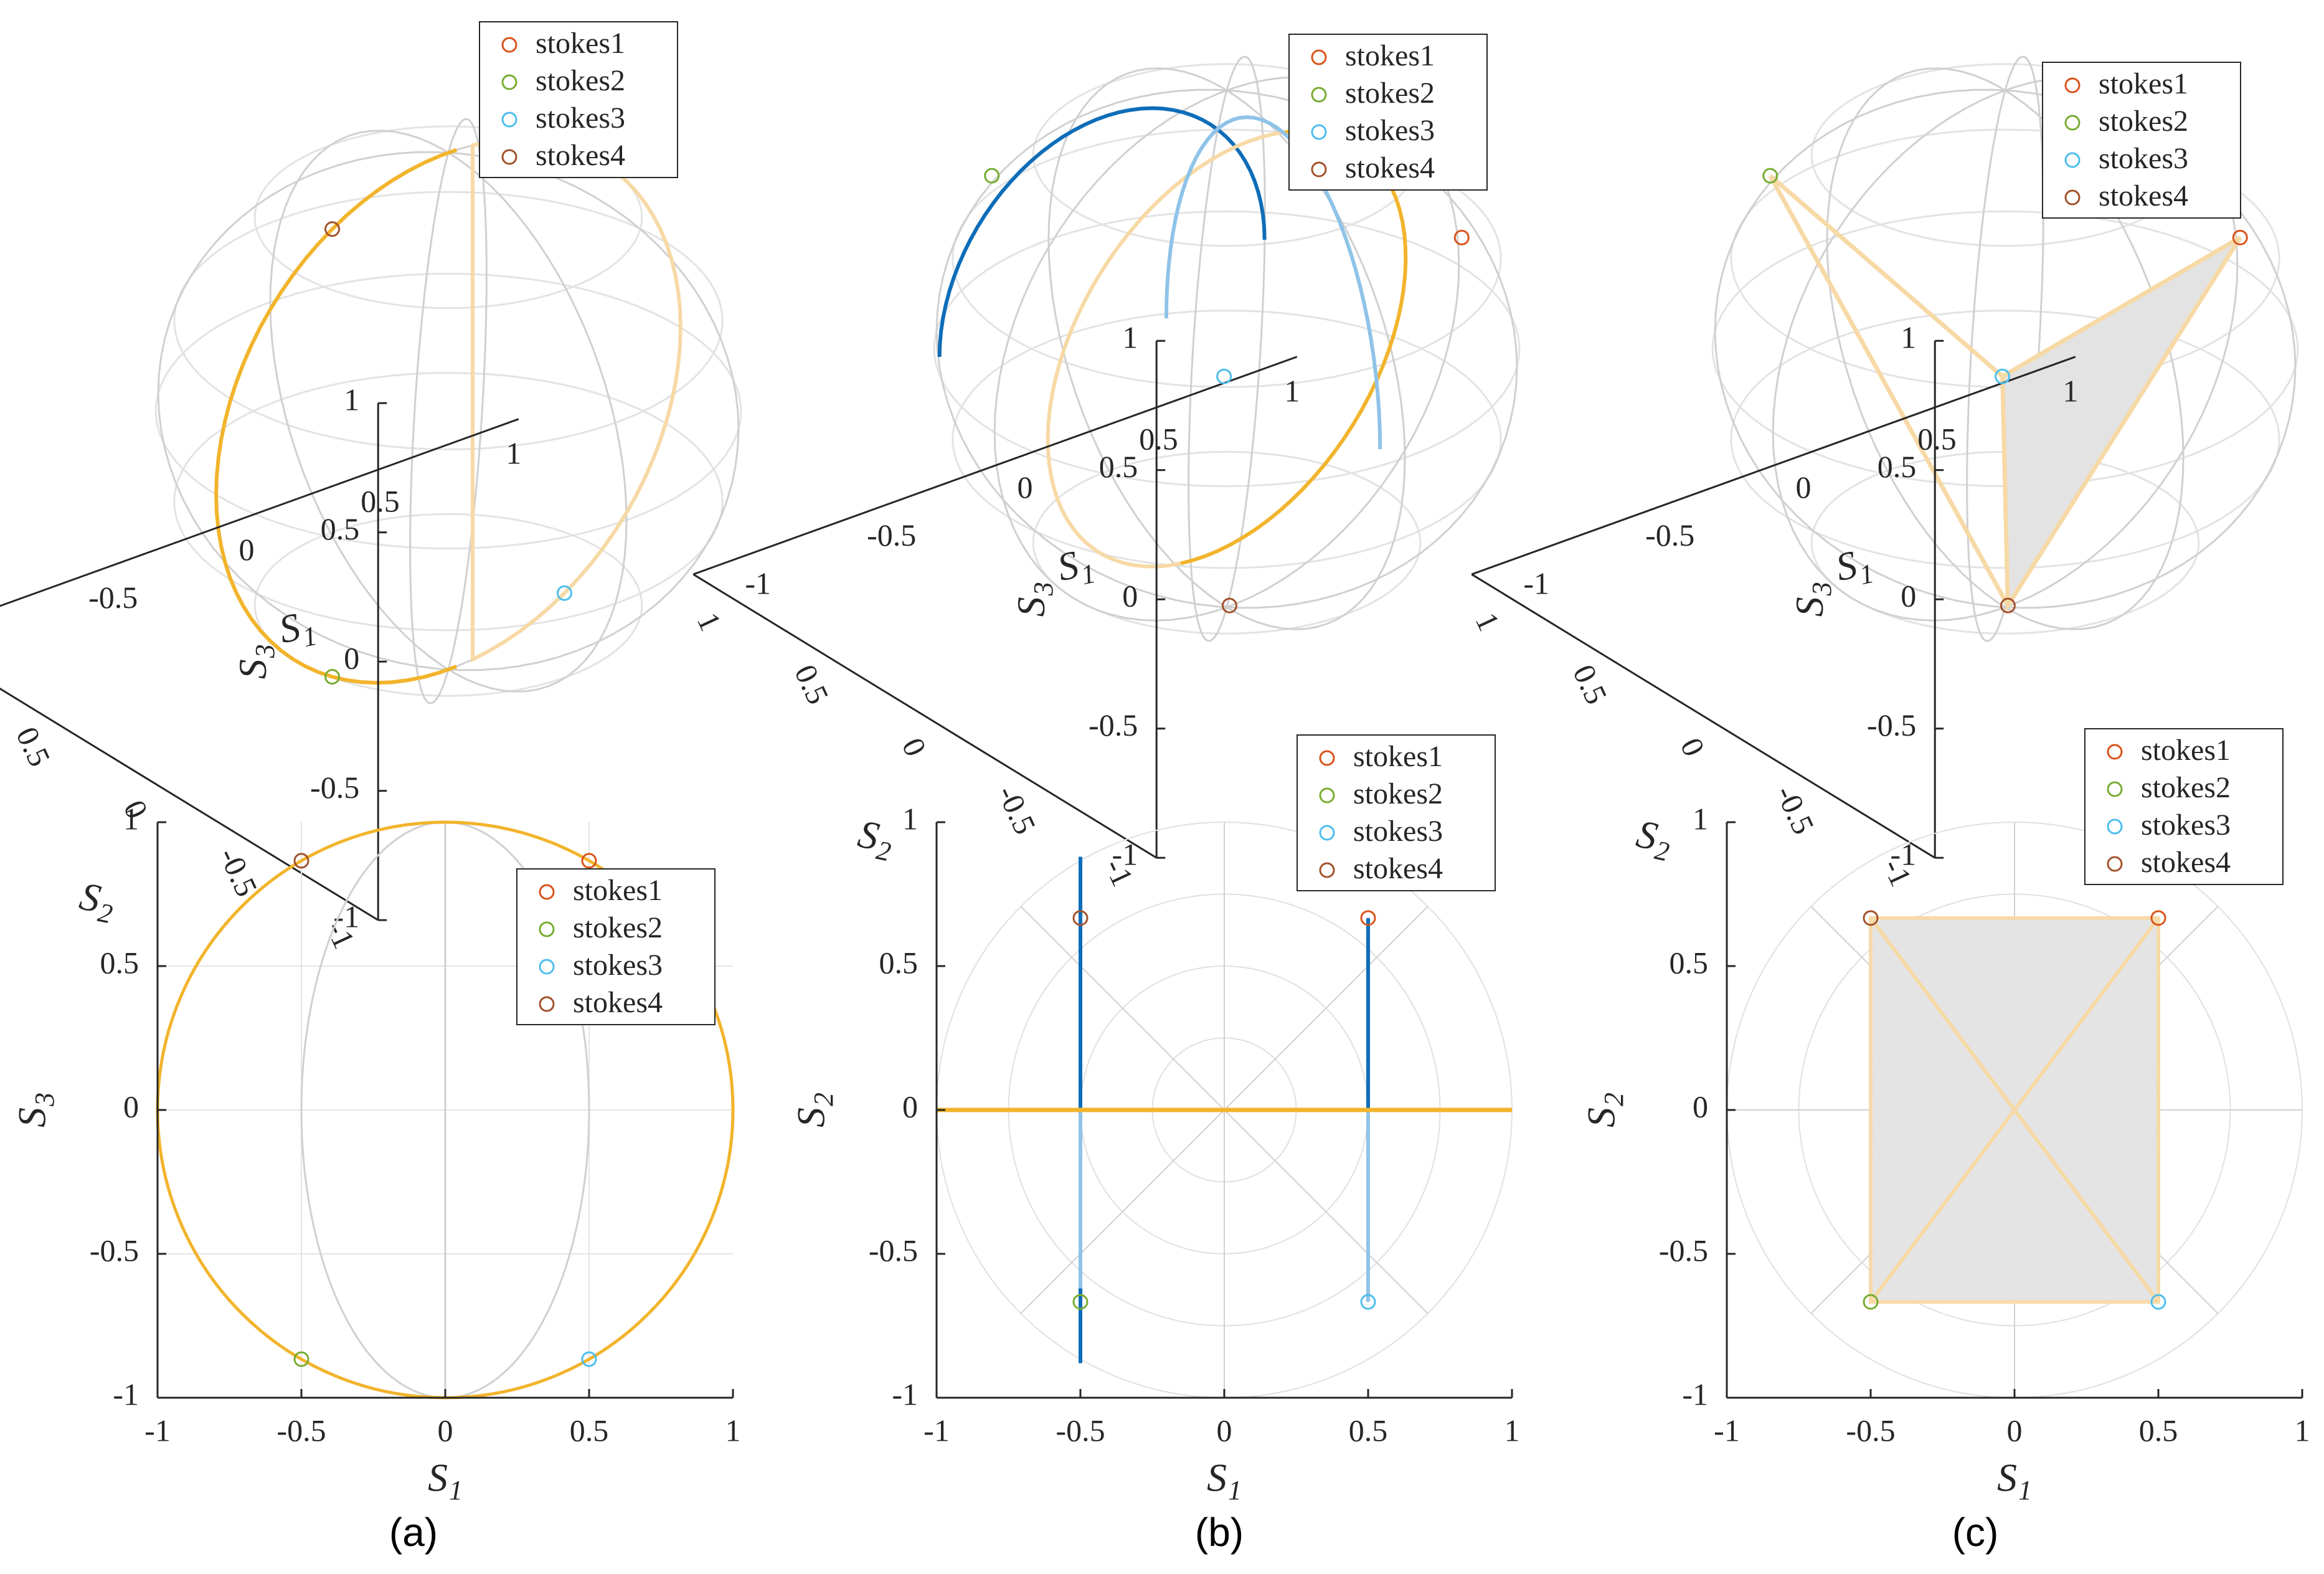 Image resolution: width=2324 pixels, height=1574 pixels. Describe the element at coordinates (577, 400) in the screenshot. I see `trajectory-back` at that location.